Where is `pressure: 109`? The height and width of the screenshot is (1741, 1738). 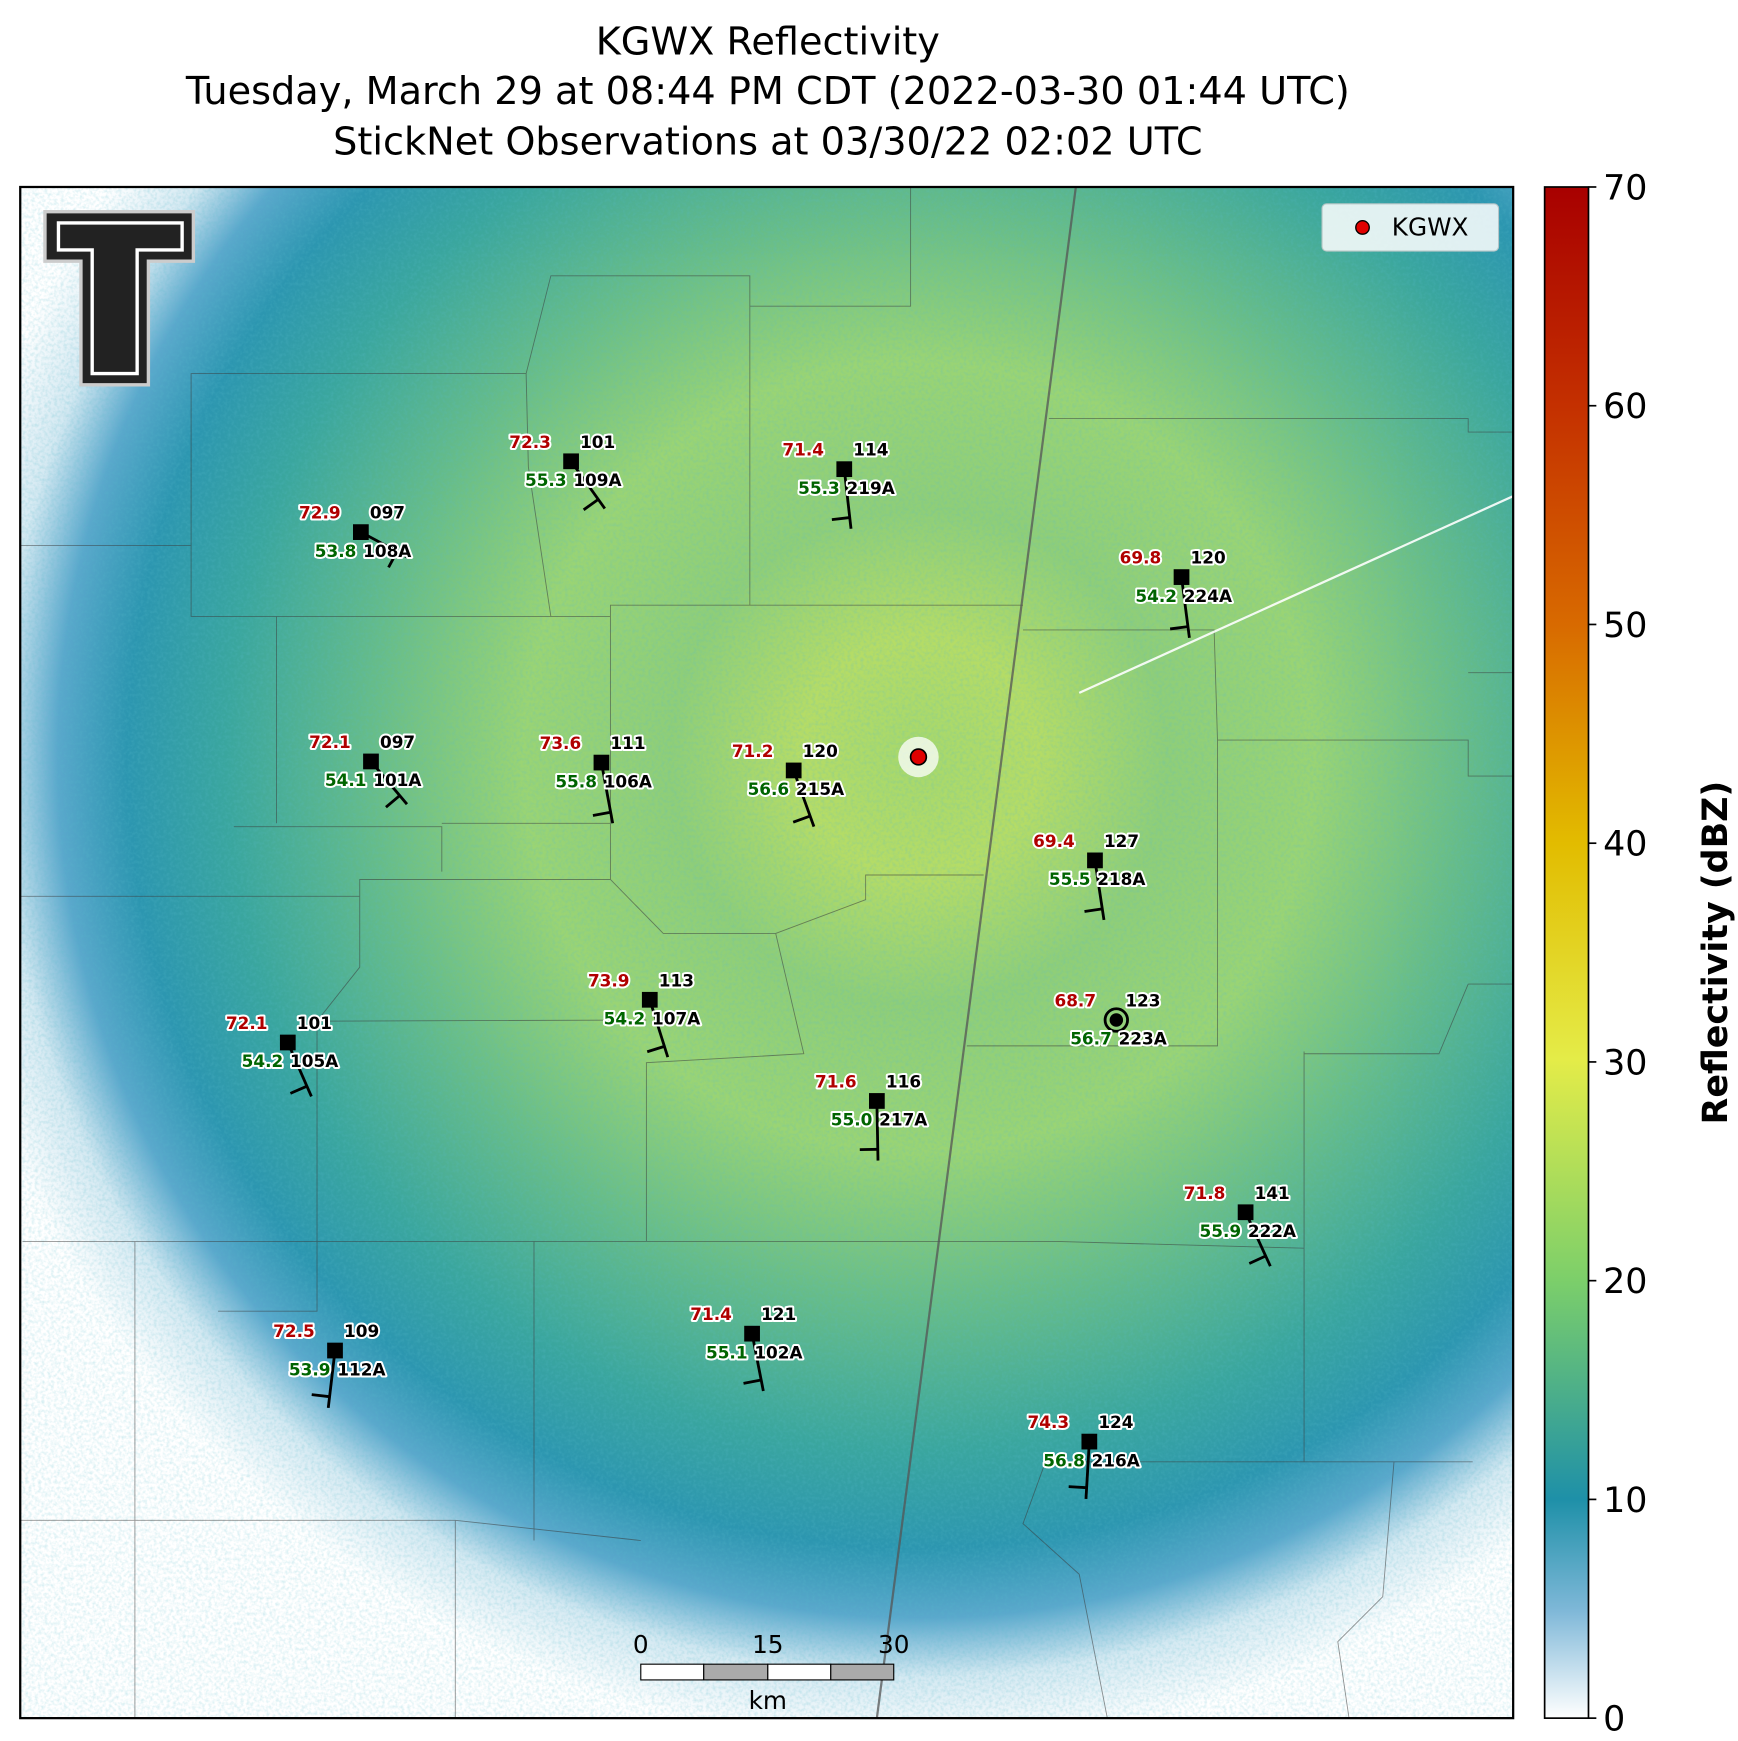 pressure: 109 is located at coordinates (361, 1331).